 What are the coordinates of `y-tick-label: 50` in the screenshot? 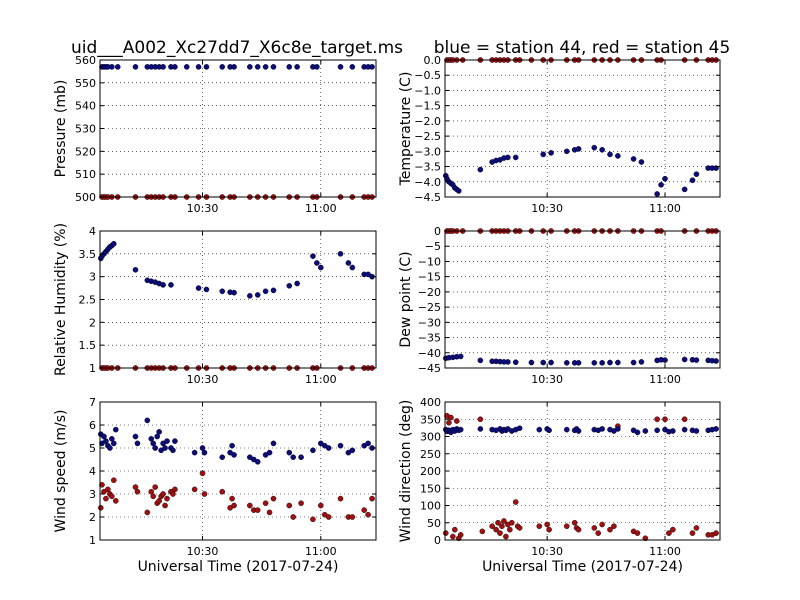 It's located at (434, 523).